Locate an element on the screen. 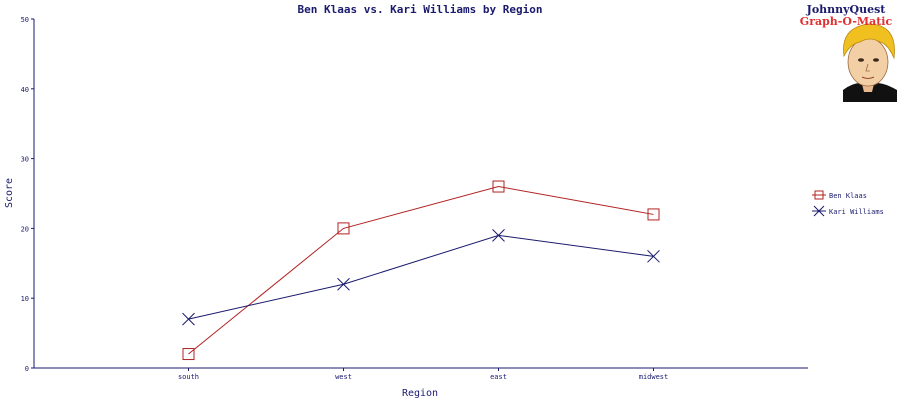  y-tick-label: 0 is located at coordinates (27, 369).